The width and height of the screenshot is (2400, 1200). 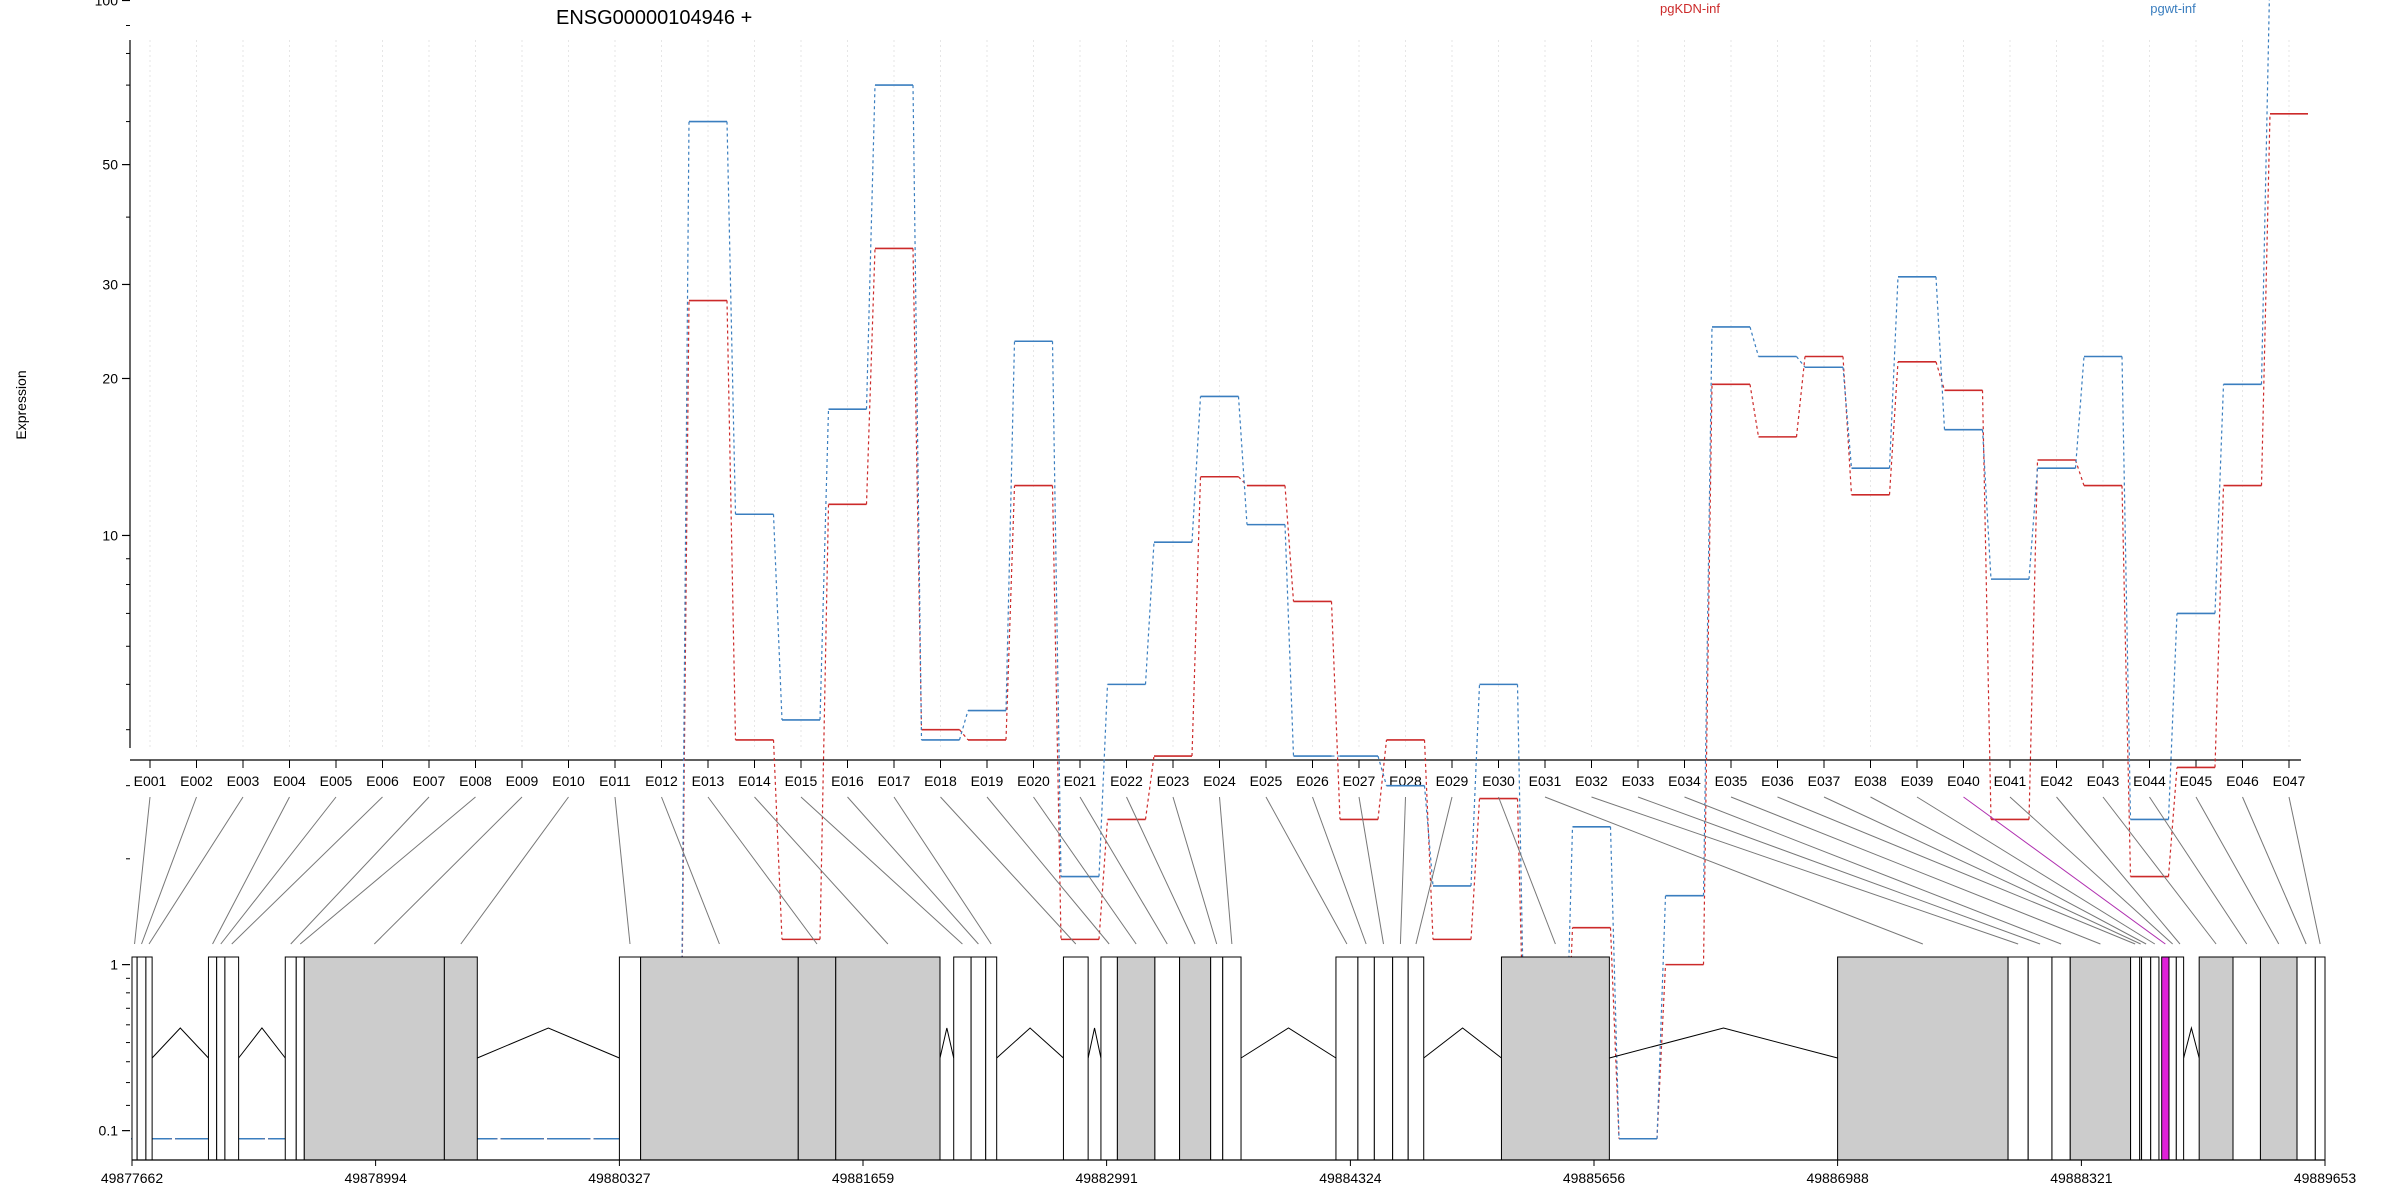 What do you see at coordinates (708, 781) in the screenshot?
I see `x-tick-label: E013` at bounding box center [708, 781].